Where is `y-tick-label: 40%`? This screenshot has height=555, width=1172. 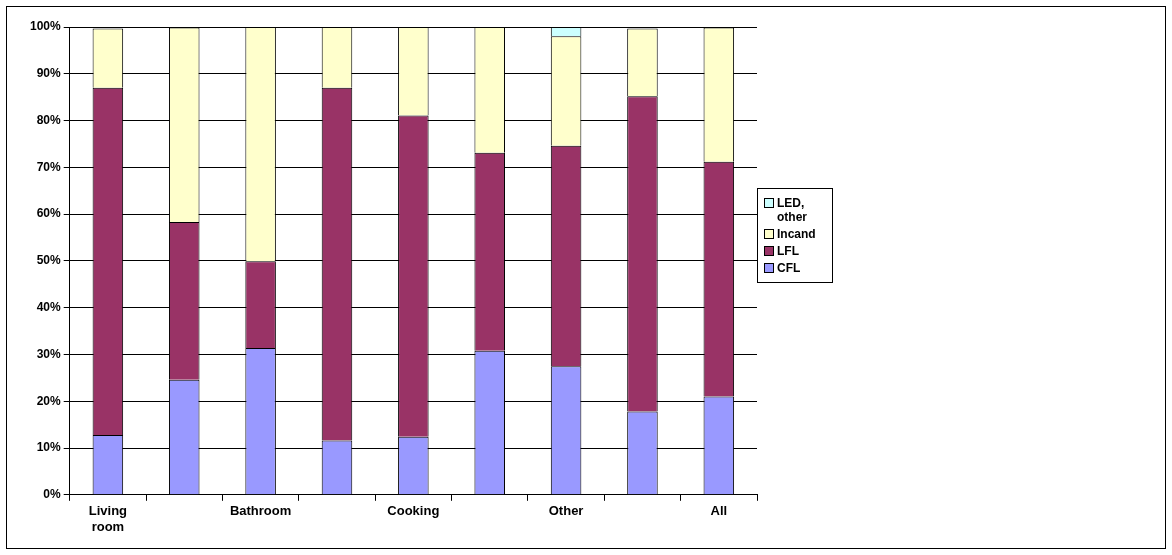
y-tick-label: 40% is located at coordinates (49, 306).